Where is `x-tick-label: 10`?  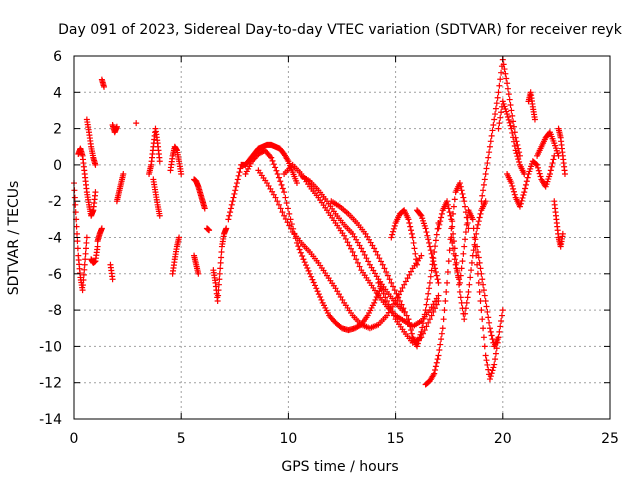 x-tick-label: 10 is located at coordinates (288, 439).